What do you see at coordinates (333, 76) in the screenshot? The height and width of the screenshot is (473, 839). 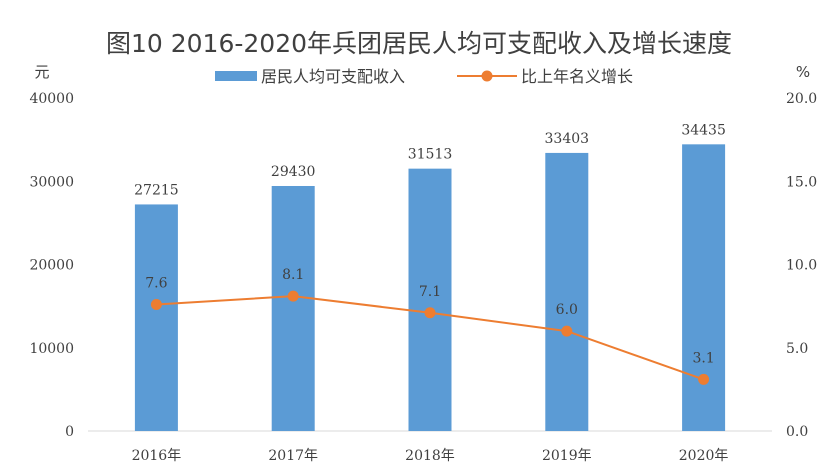 I see `legend-label-bars: 居民人均可支配收入` at bounding box center [333, 76].